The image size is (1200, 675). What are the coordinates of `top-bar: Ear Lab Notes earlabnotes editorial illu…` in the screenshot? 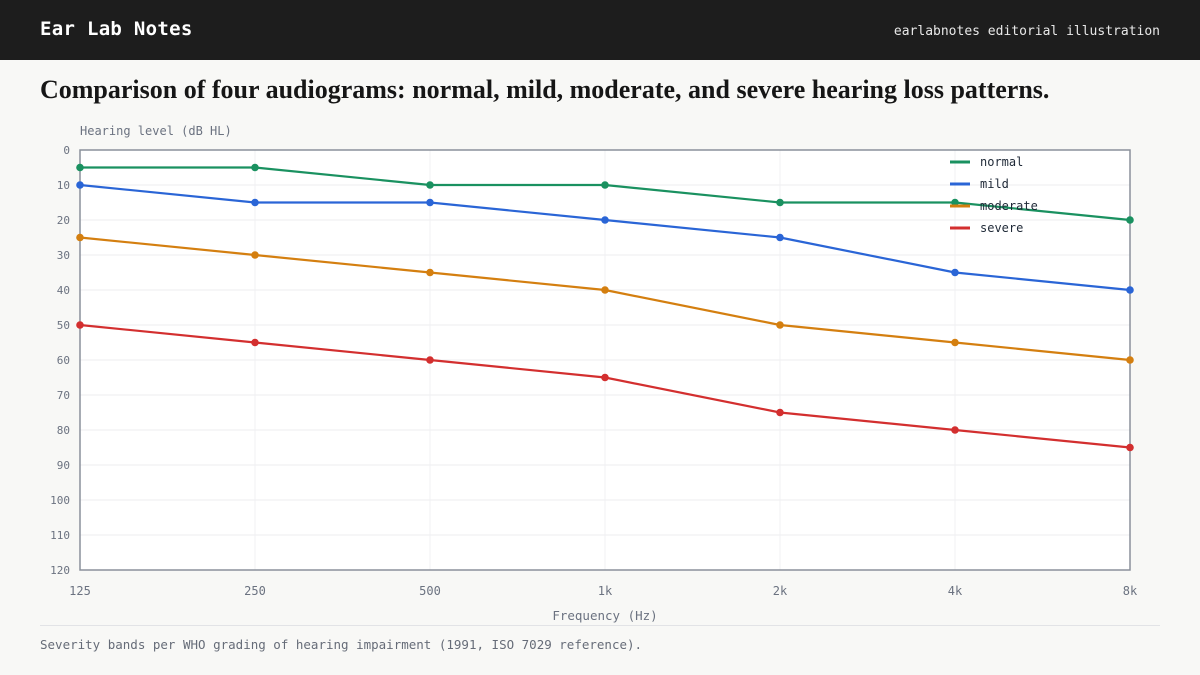 It's located at (600, 30).